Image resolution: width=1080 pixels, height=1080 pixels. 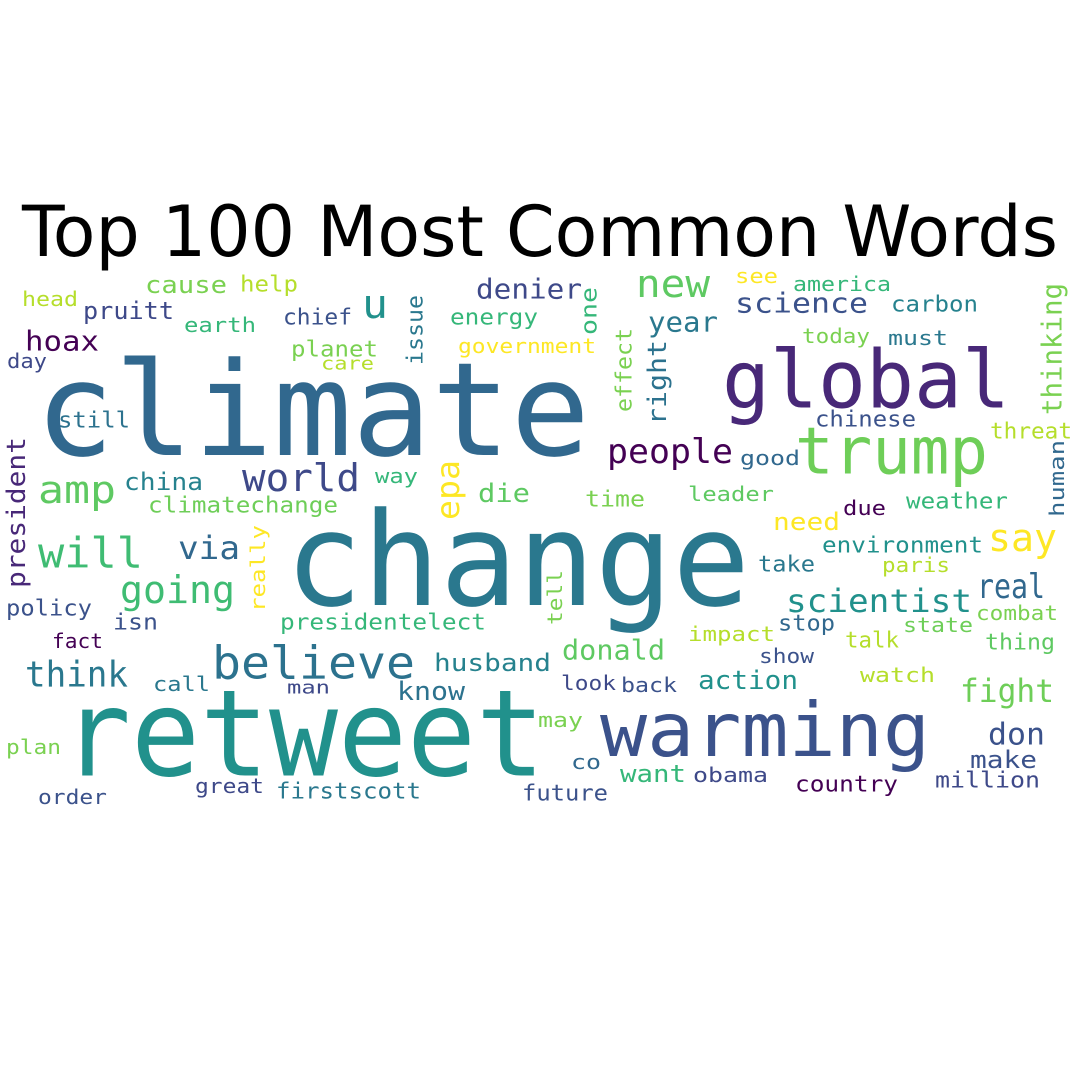 What do you see at coordinates (163, 482) in the screenshot?
I see `word: china` at bounding box center [163, 482].